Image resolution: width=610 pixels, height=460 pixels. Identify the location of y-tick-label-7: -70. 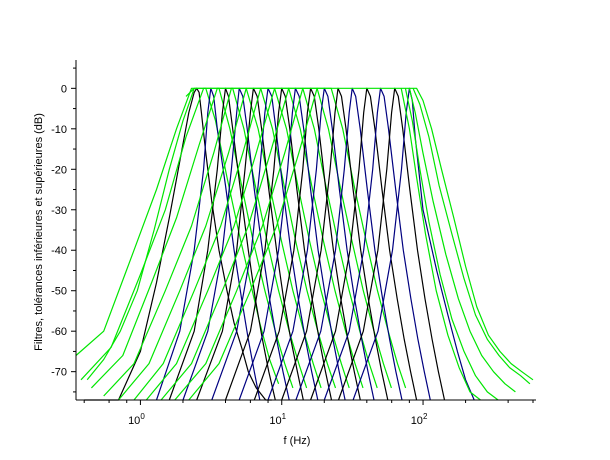
(59, 373).